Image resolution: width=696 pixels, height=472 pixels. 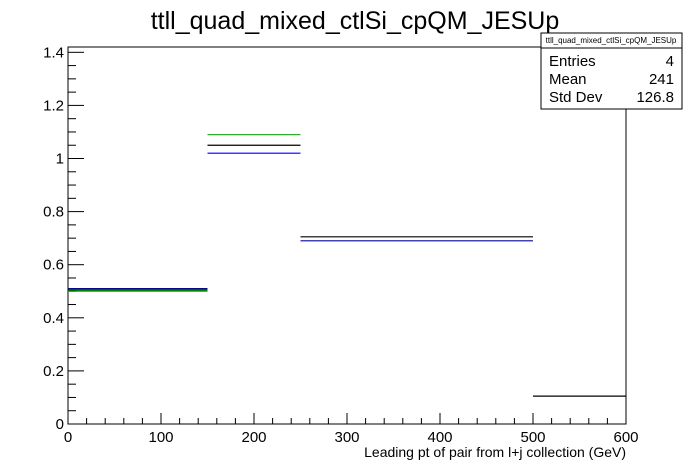 What do you see at coordinates (53, 265) in the screenshot?
I see `y-tick-label: 0.6` at bounding box center [53, 265].